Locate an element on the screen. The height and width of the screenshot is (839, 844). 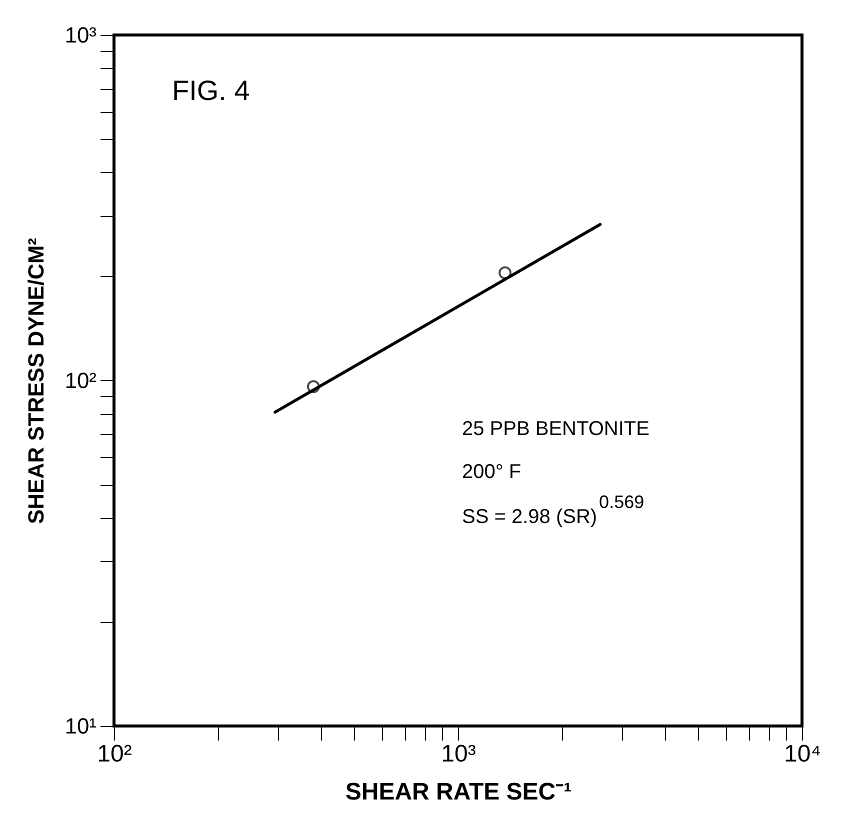
x-tick-label: 10⁴ is located at coordinates (803, 754).